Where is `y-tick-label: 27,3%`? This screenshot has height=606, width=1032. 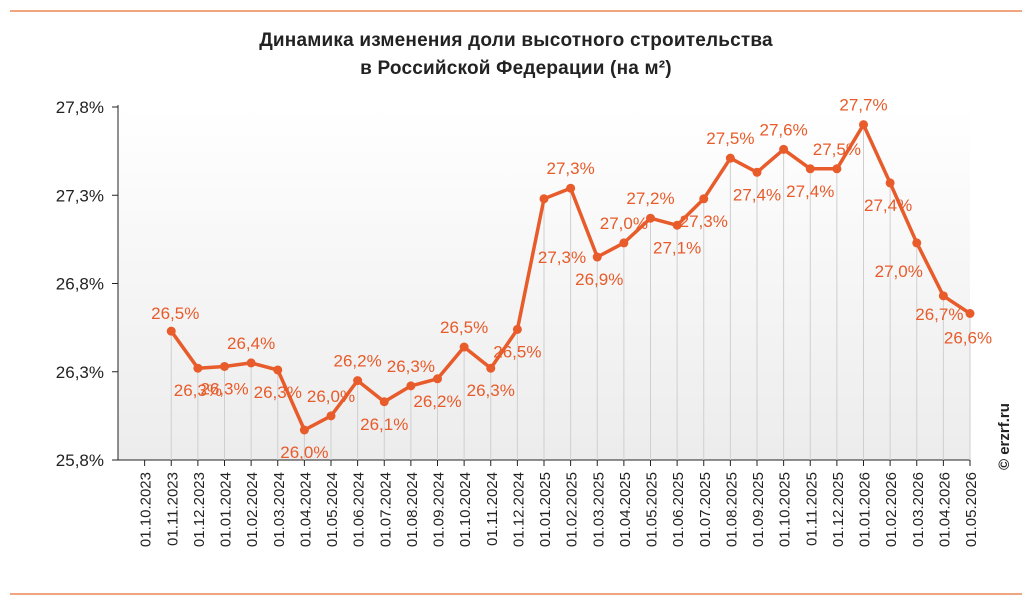
y-tick-label: 27,3% is located at coordinates (80, 195).